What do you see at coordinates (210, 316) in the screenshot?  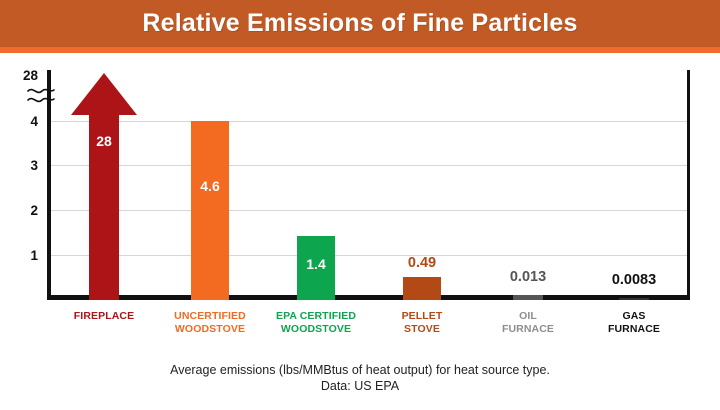 I see `x-label-uncertified-woodstove-line1: UNCERTIFIED` at bounding box center [210, 316].